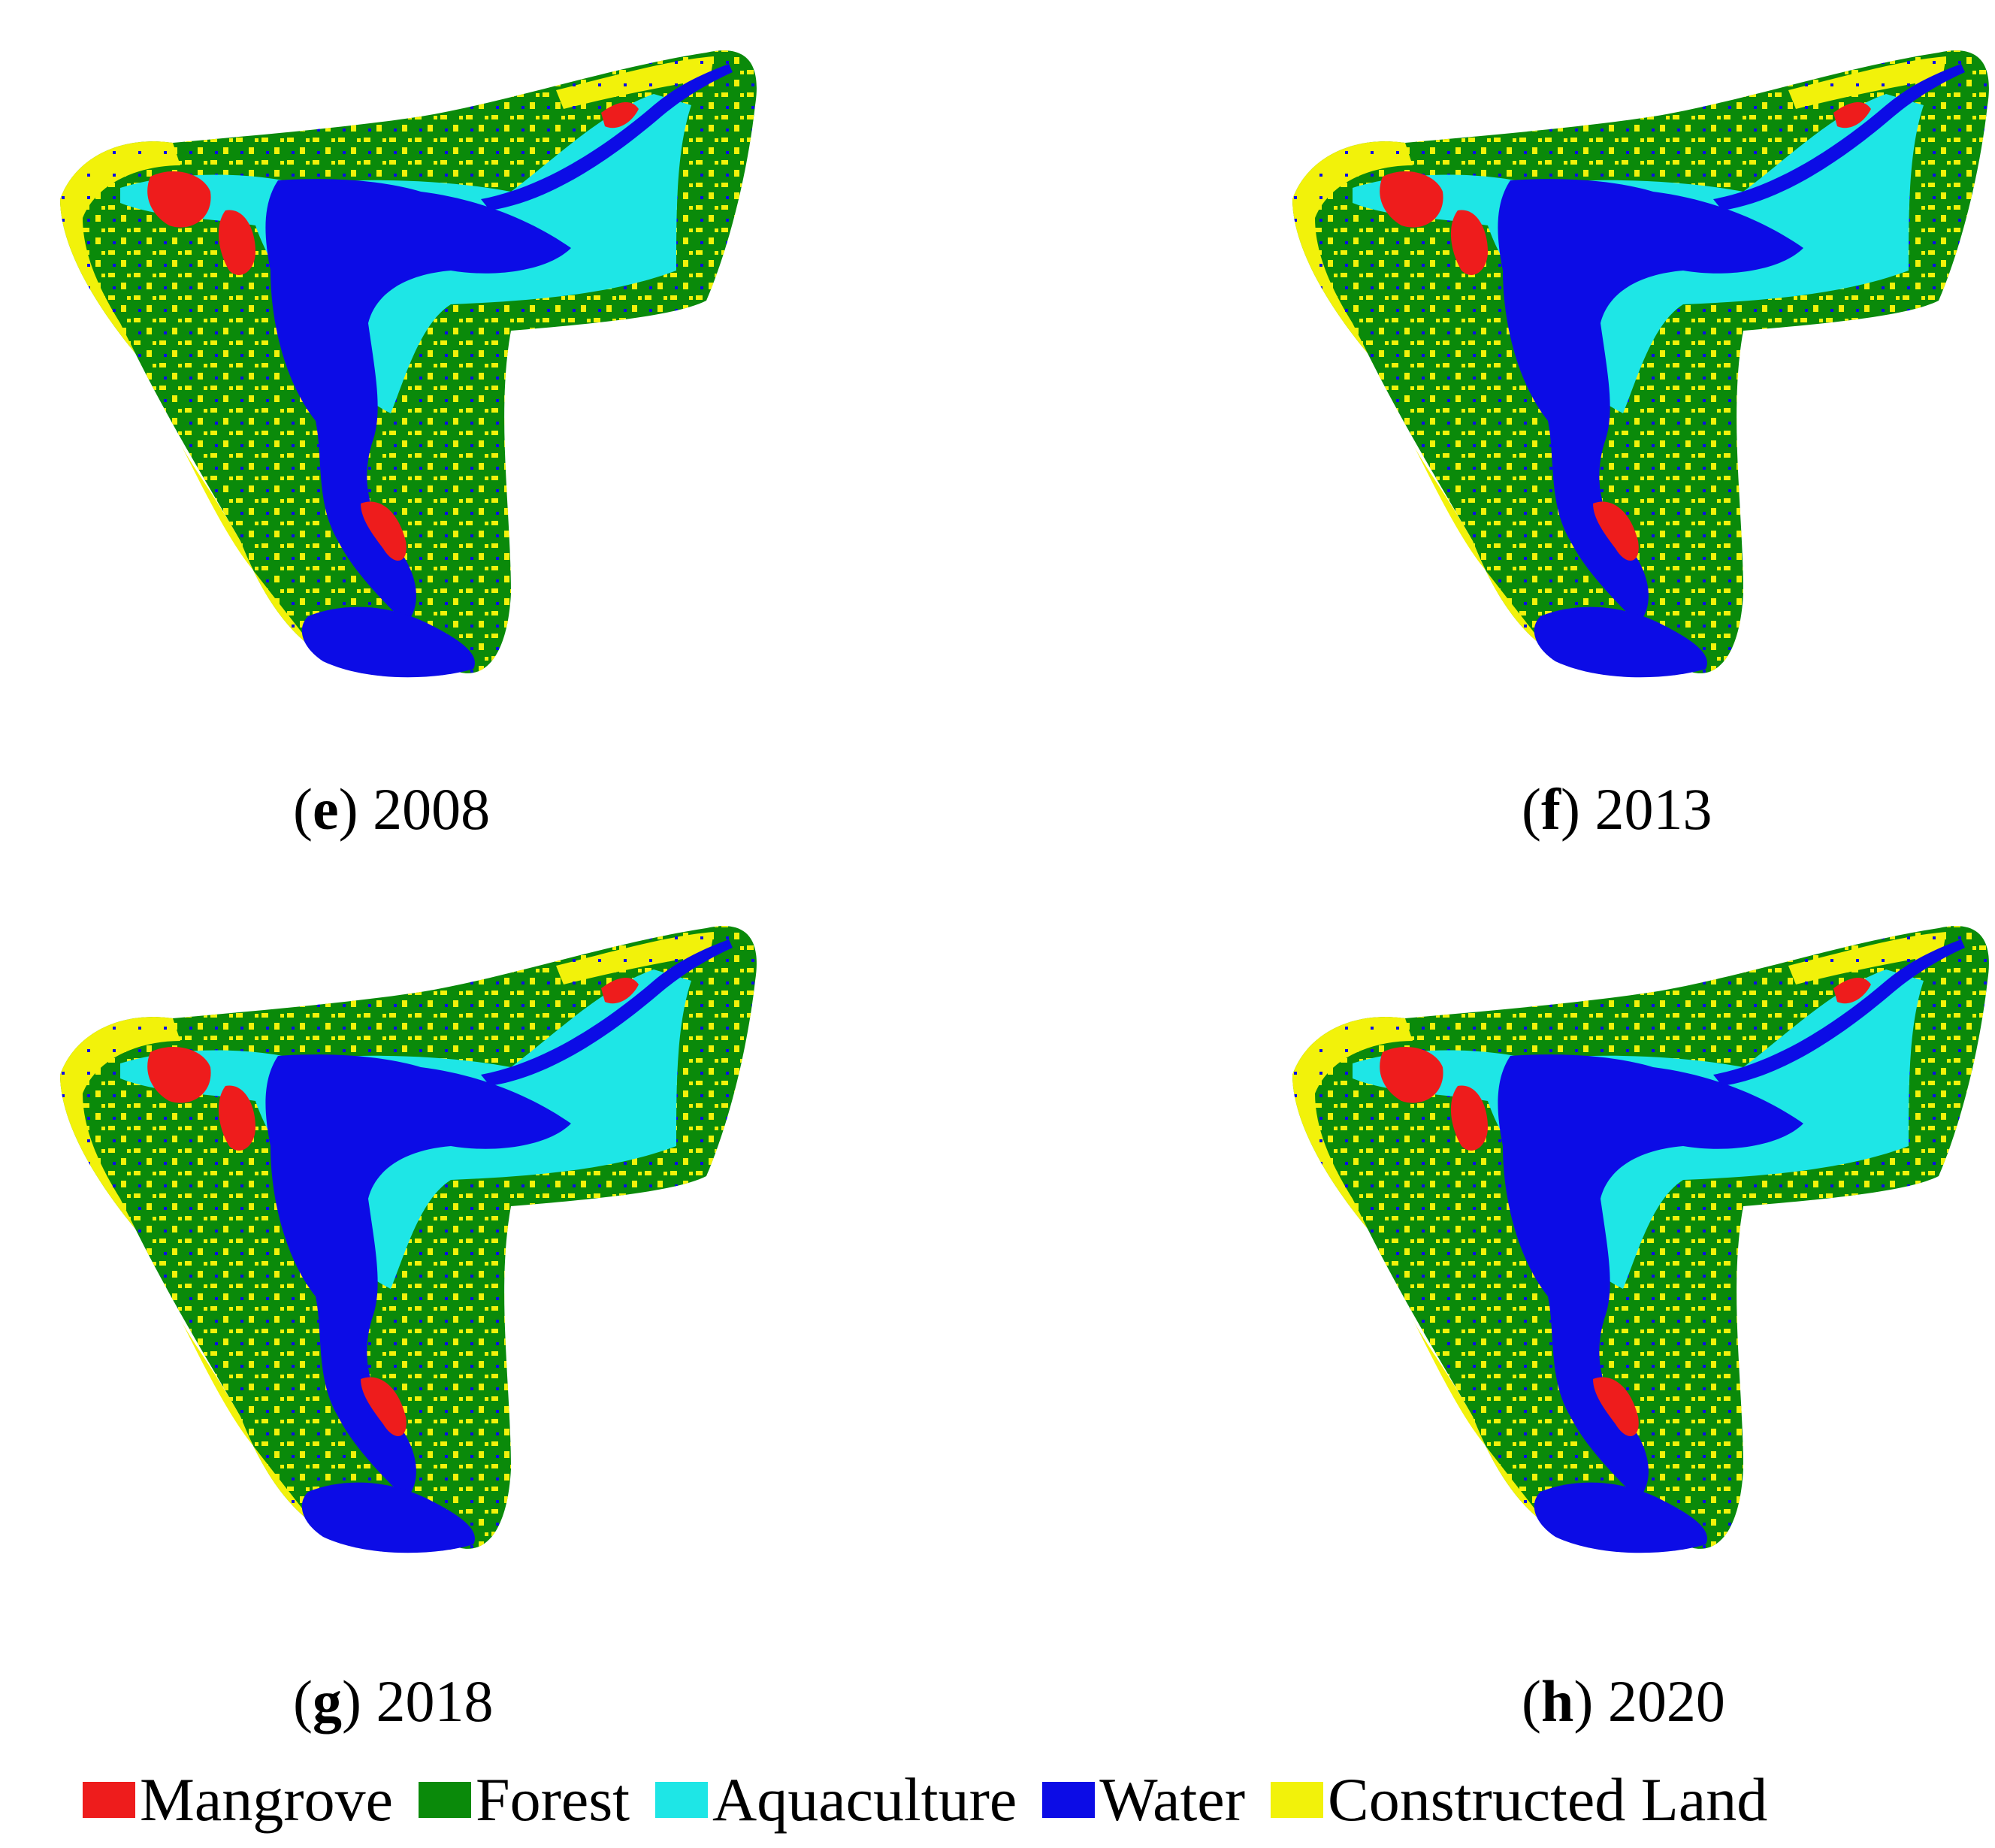 The image size is (1995, 1848). I want to click on legend-label: Mangrove, so click(267, 1799).